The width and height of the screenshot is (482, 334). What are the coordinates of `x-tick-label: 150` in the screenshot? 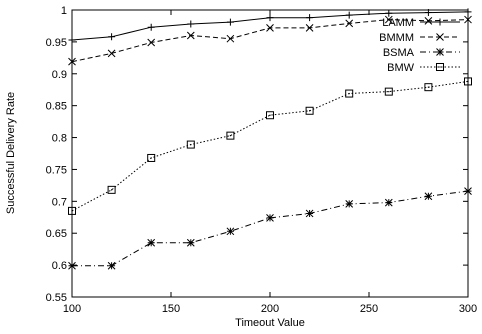 It's located at (171, 309).